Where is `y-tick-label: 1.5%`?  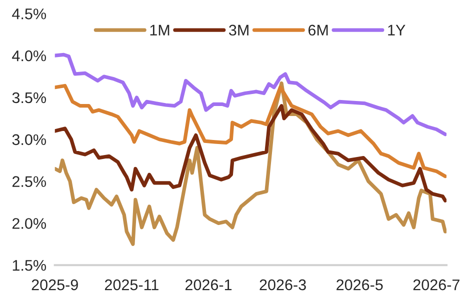 y-tick-label: 1.5% is located at coordinates (29, 265).